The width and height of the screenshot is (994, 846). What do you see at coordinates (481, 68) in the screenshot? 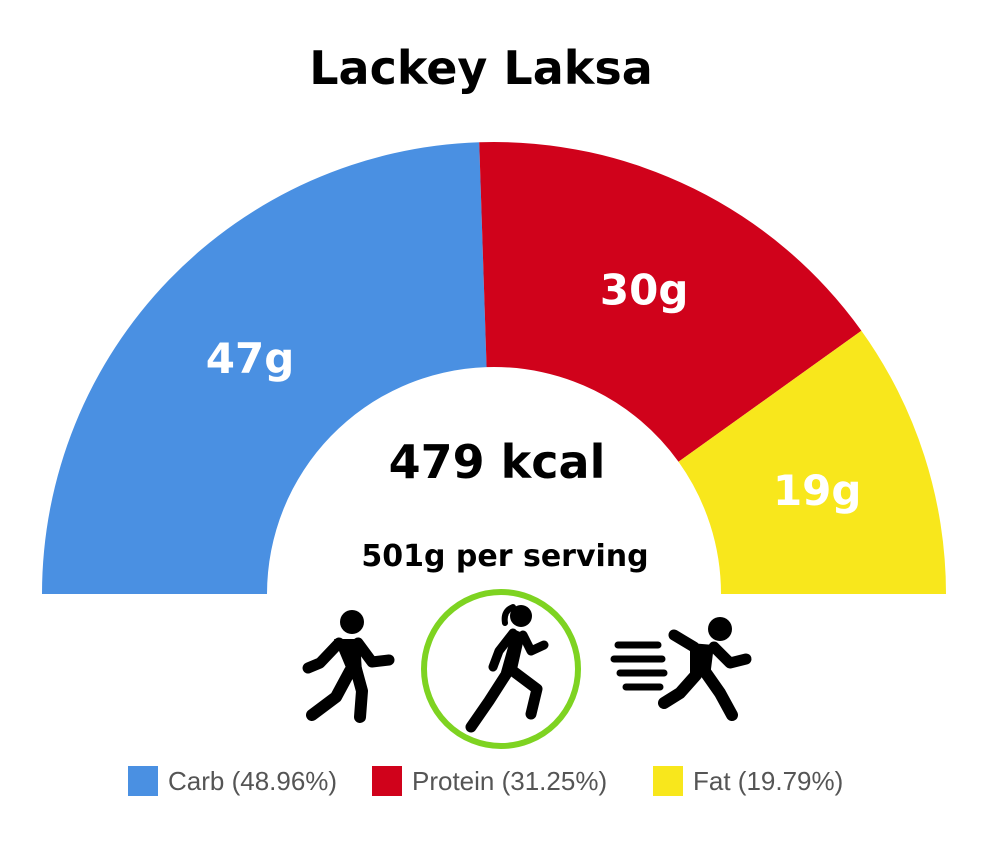
I see `chart-title: Lackey Laksa` at bounding box center [481, 68].